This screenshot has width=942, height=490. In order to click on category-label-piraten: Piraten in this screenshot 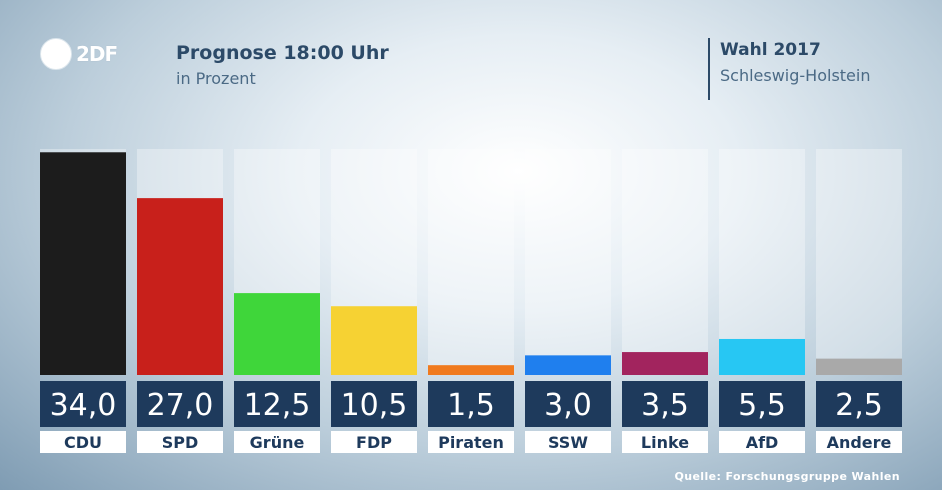, I will do `click(471, 442)`.